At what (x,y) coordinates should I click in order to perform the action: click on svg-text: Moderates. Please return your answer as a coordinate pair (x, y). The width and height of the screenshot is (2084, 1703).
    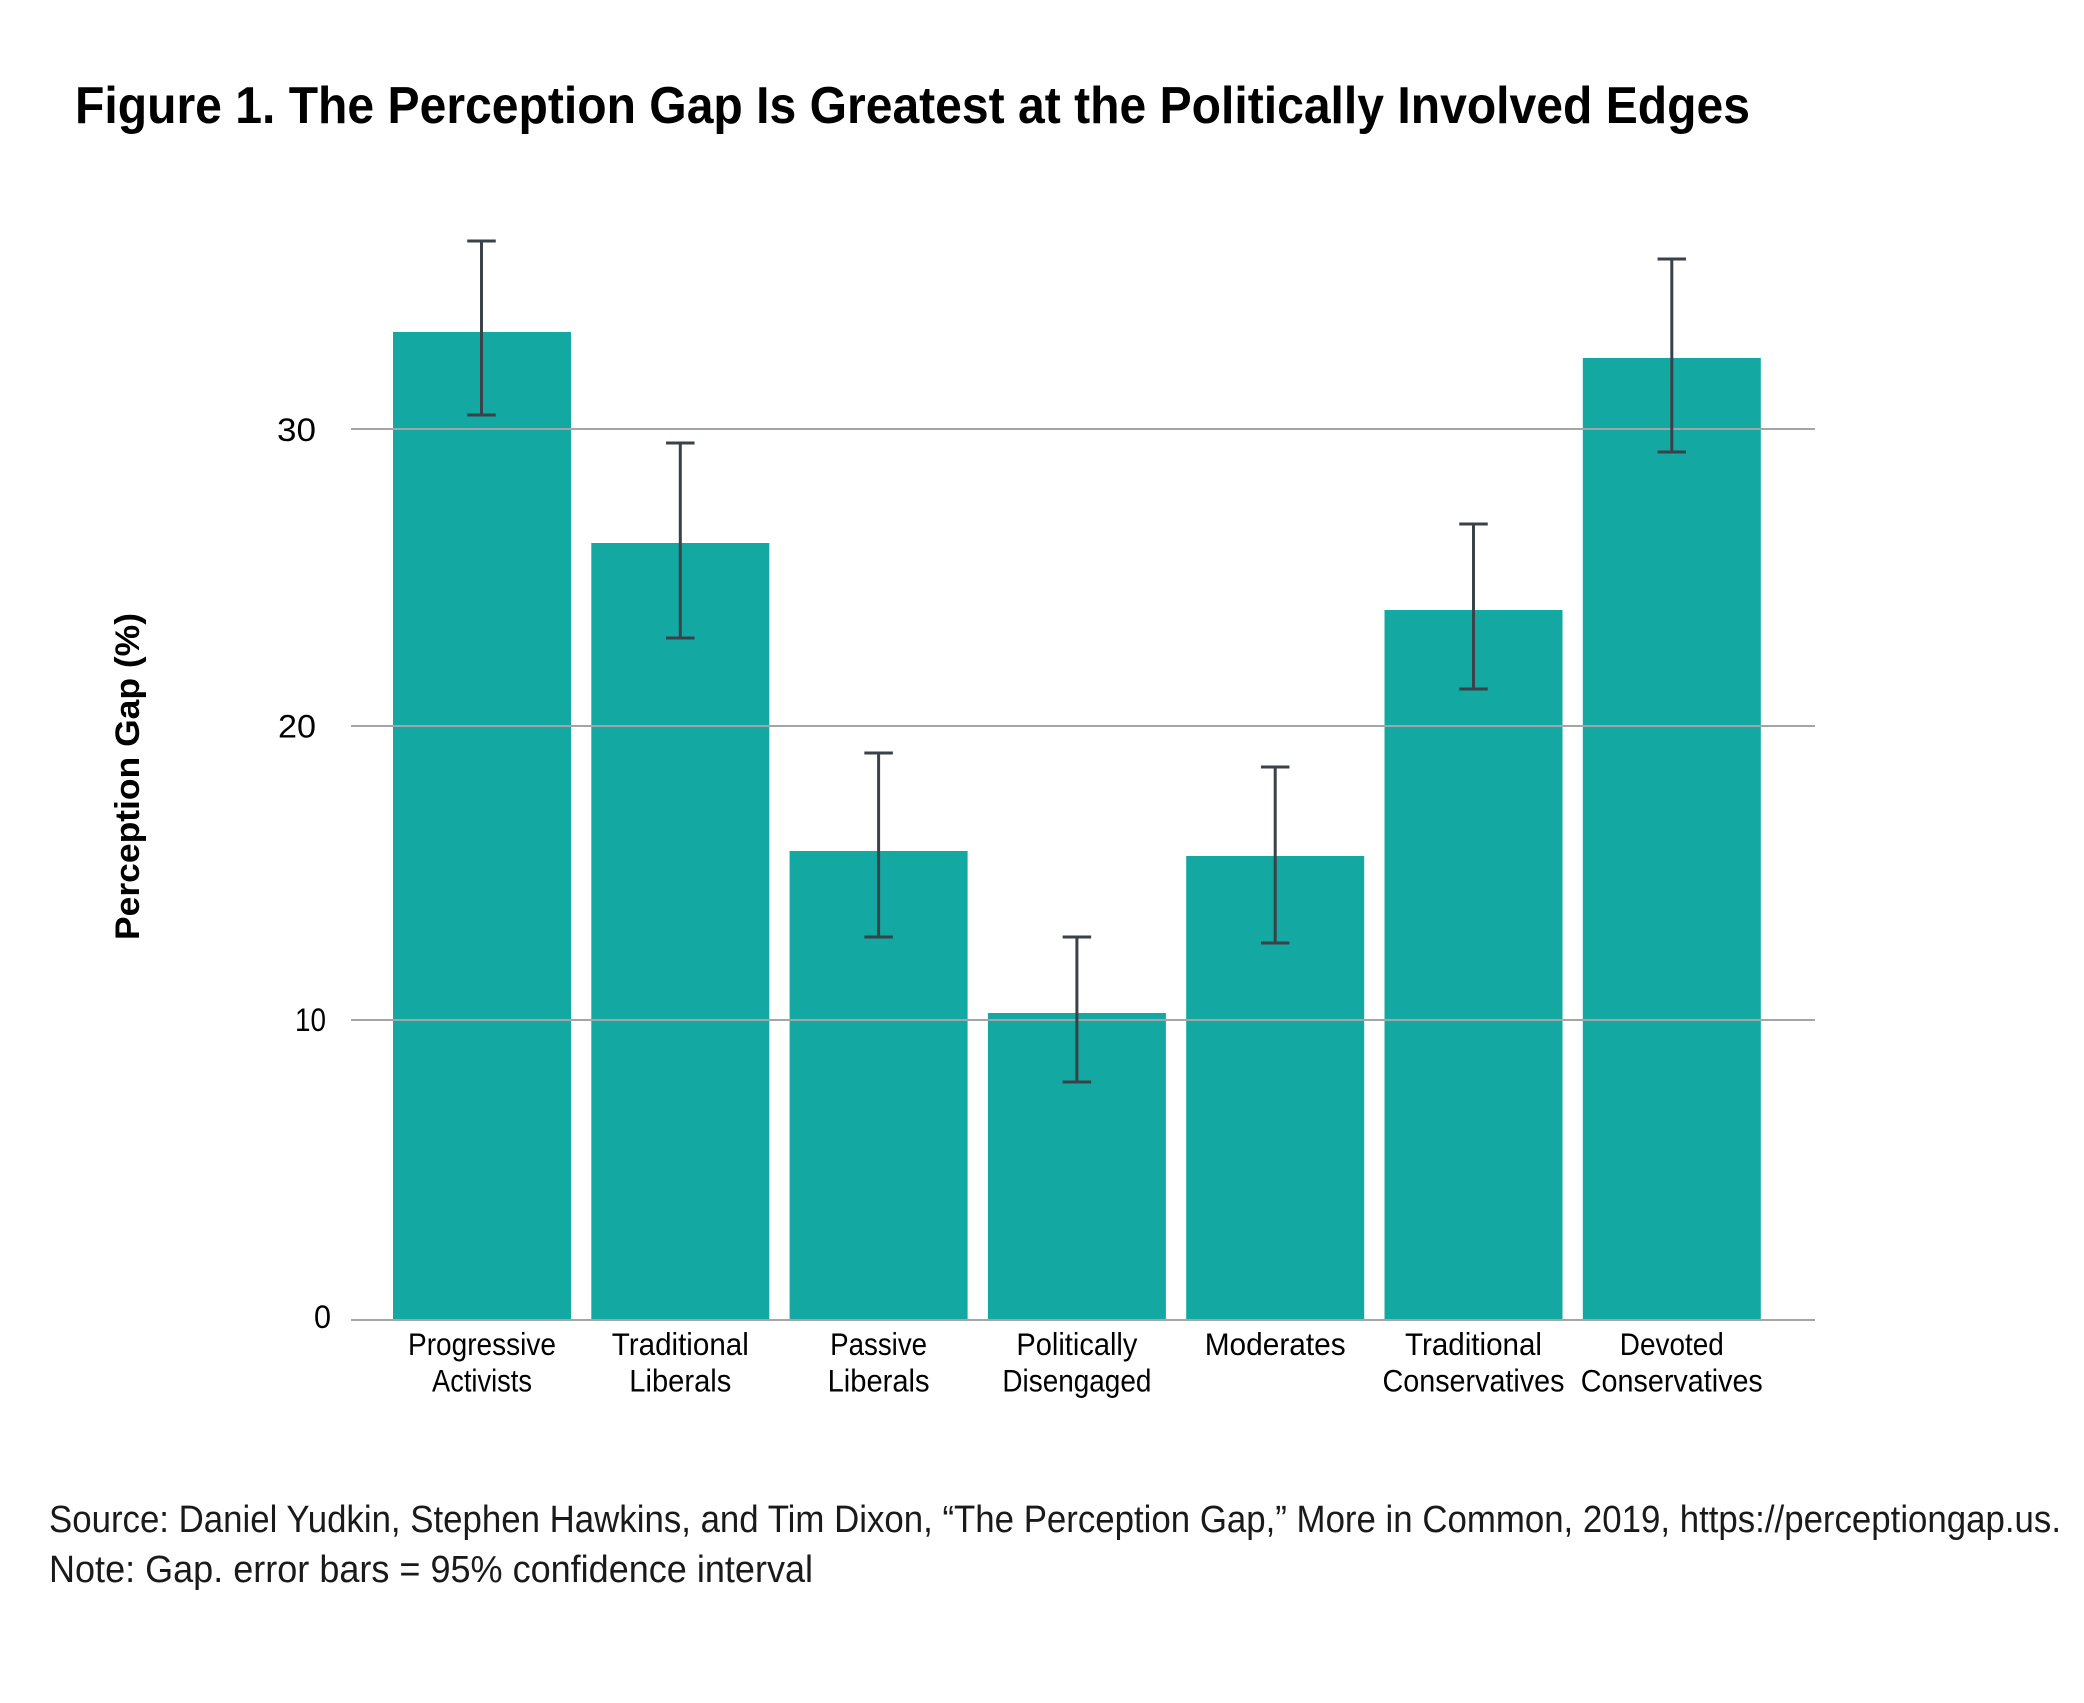
    Looking at the image, I should click on (1275, 1344).